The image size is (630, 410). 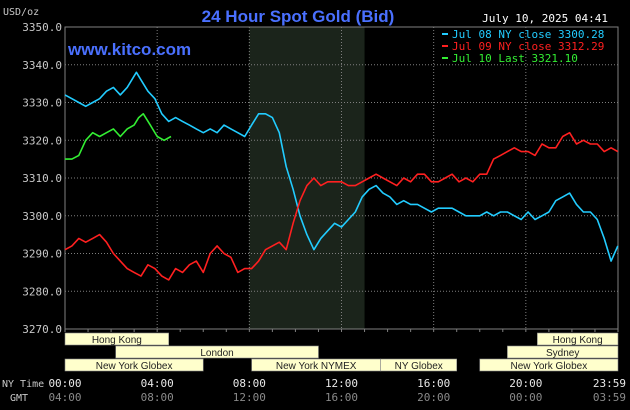 I want to click on session-label: Sydney, so click(x=562, y=353).